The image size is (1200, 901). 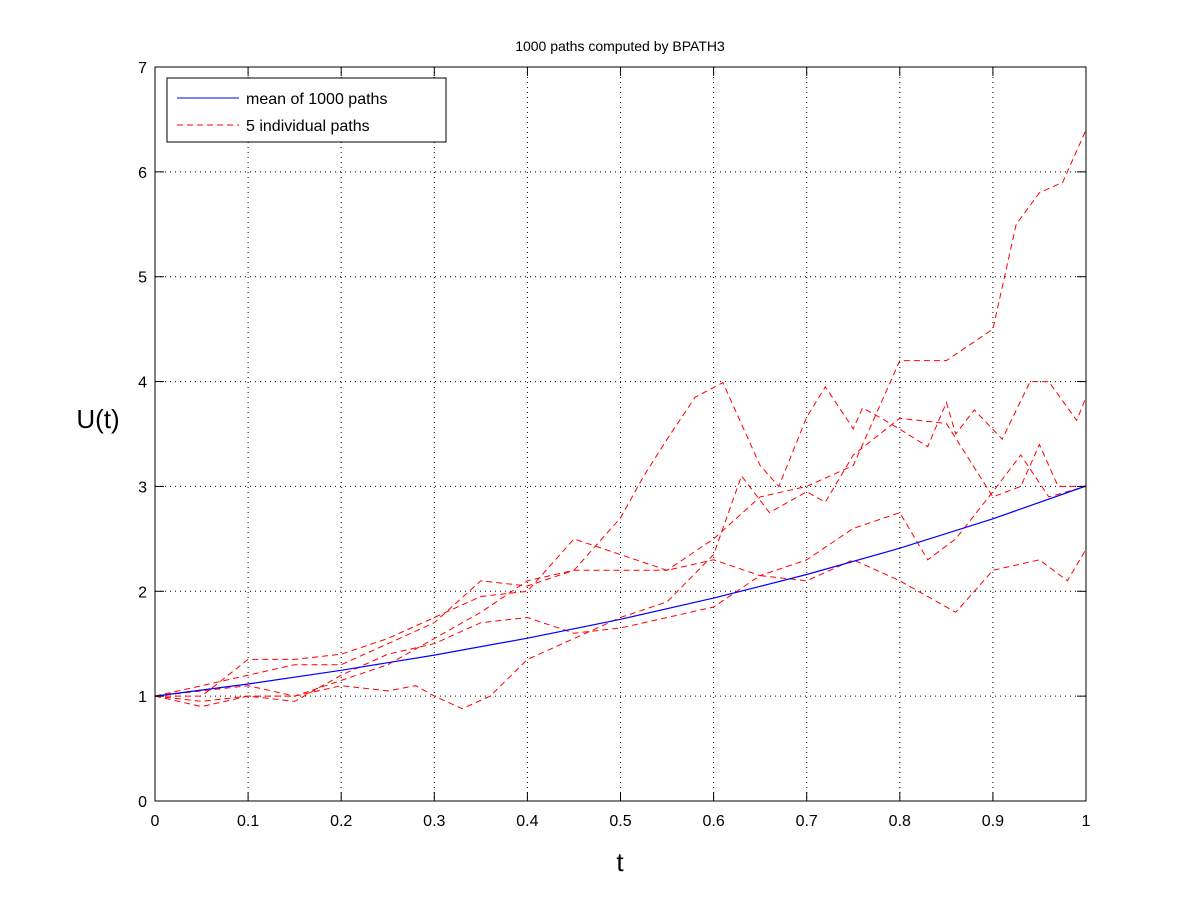 What do you see at coordinates (248, 821) in the screenshot?
I see `x-tick-label: 0.1` at bounding box center [248, 821].